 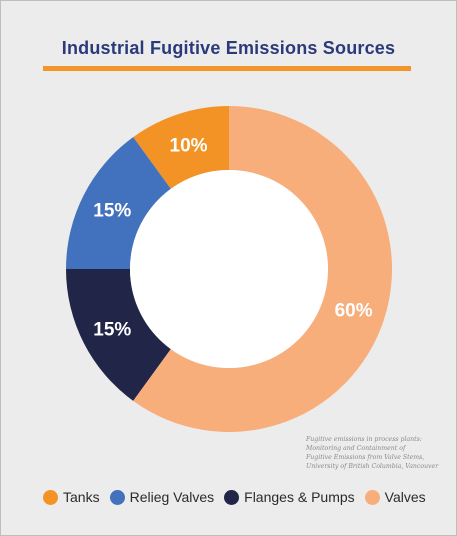 What do you see at coordinates (227, 68) in the screenshot?
I see `title-underline` at bounding box center [227, 68].